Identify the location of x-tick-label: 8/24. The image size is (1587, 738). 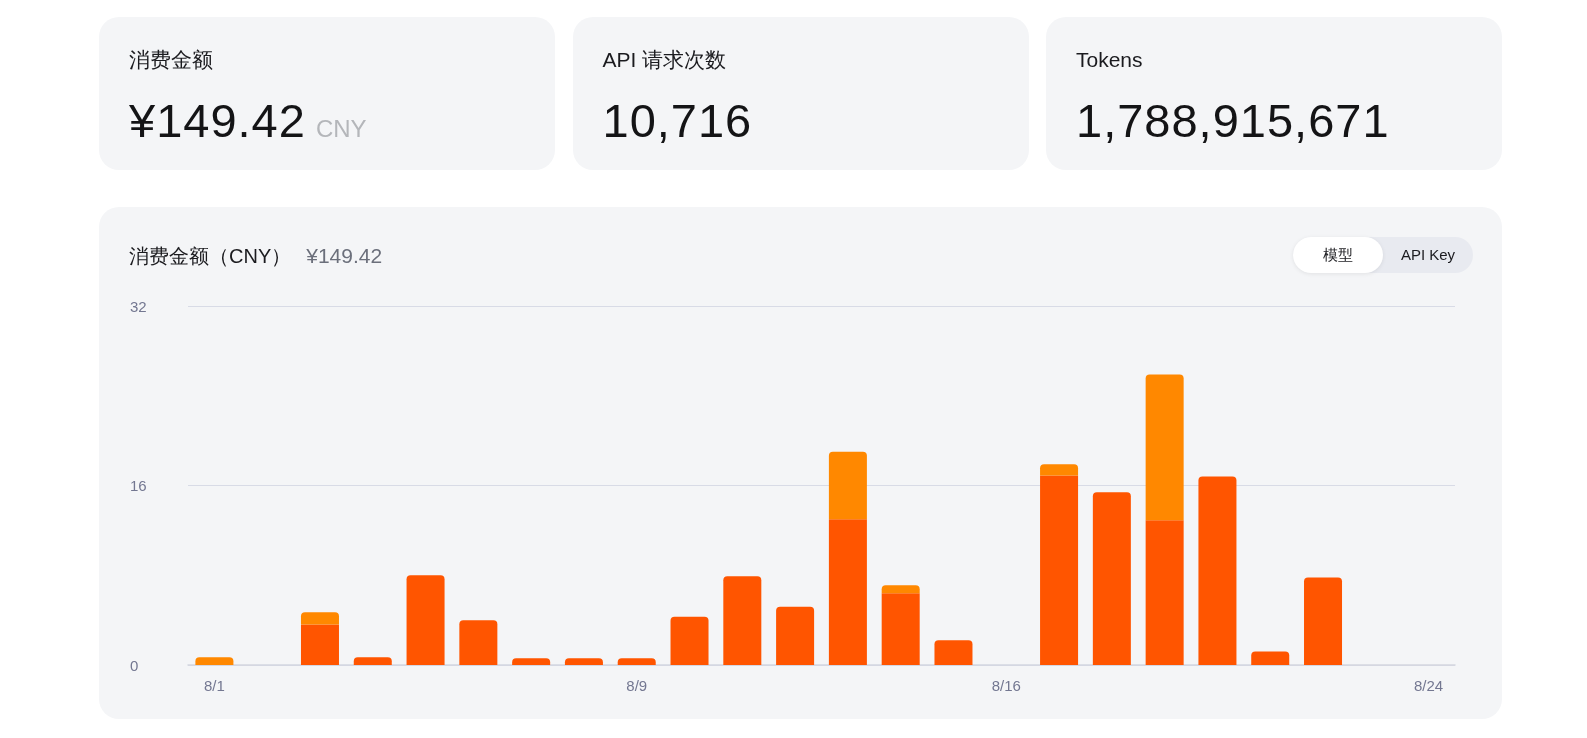
(1429, 685).